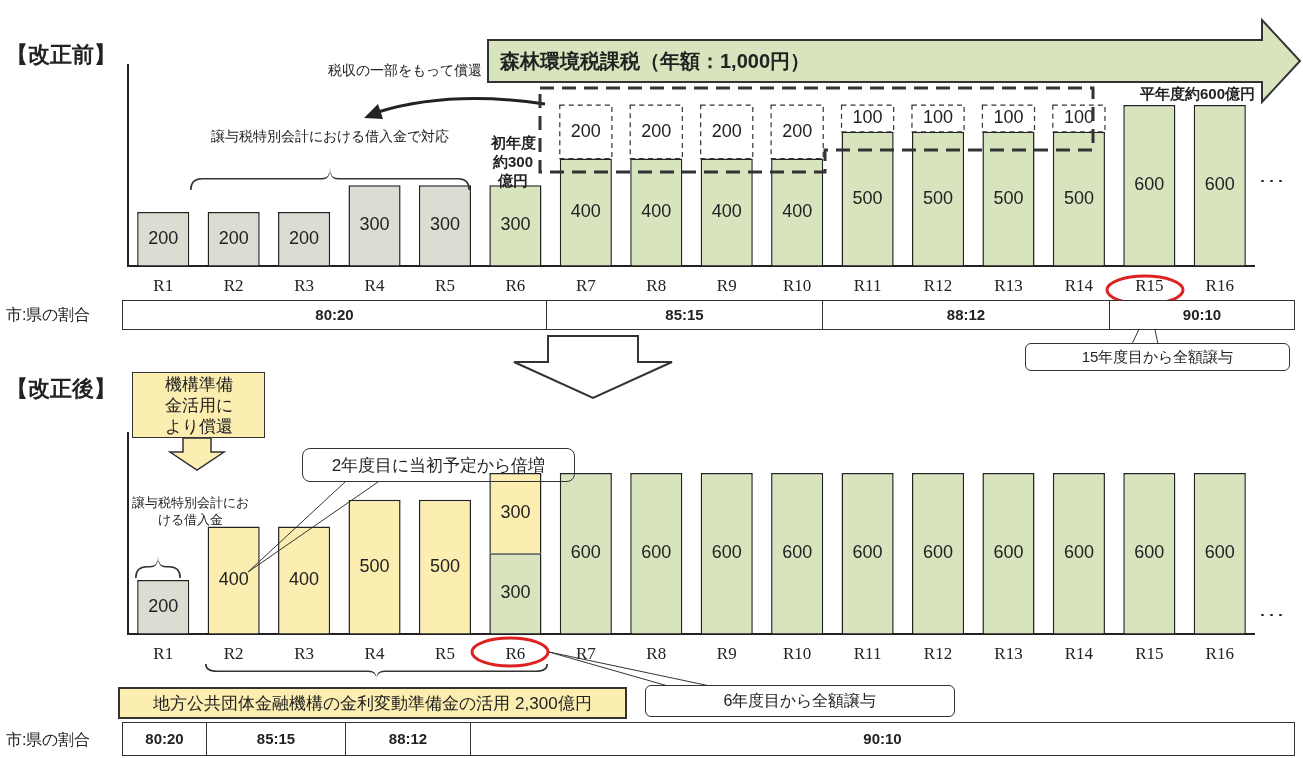 The image size is (1303, 758). What do you see at coordinates (1197, 93) in the screenshot?
I see `text: 平年度約600億円` at bounding box center [1197, 93].